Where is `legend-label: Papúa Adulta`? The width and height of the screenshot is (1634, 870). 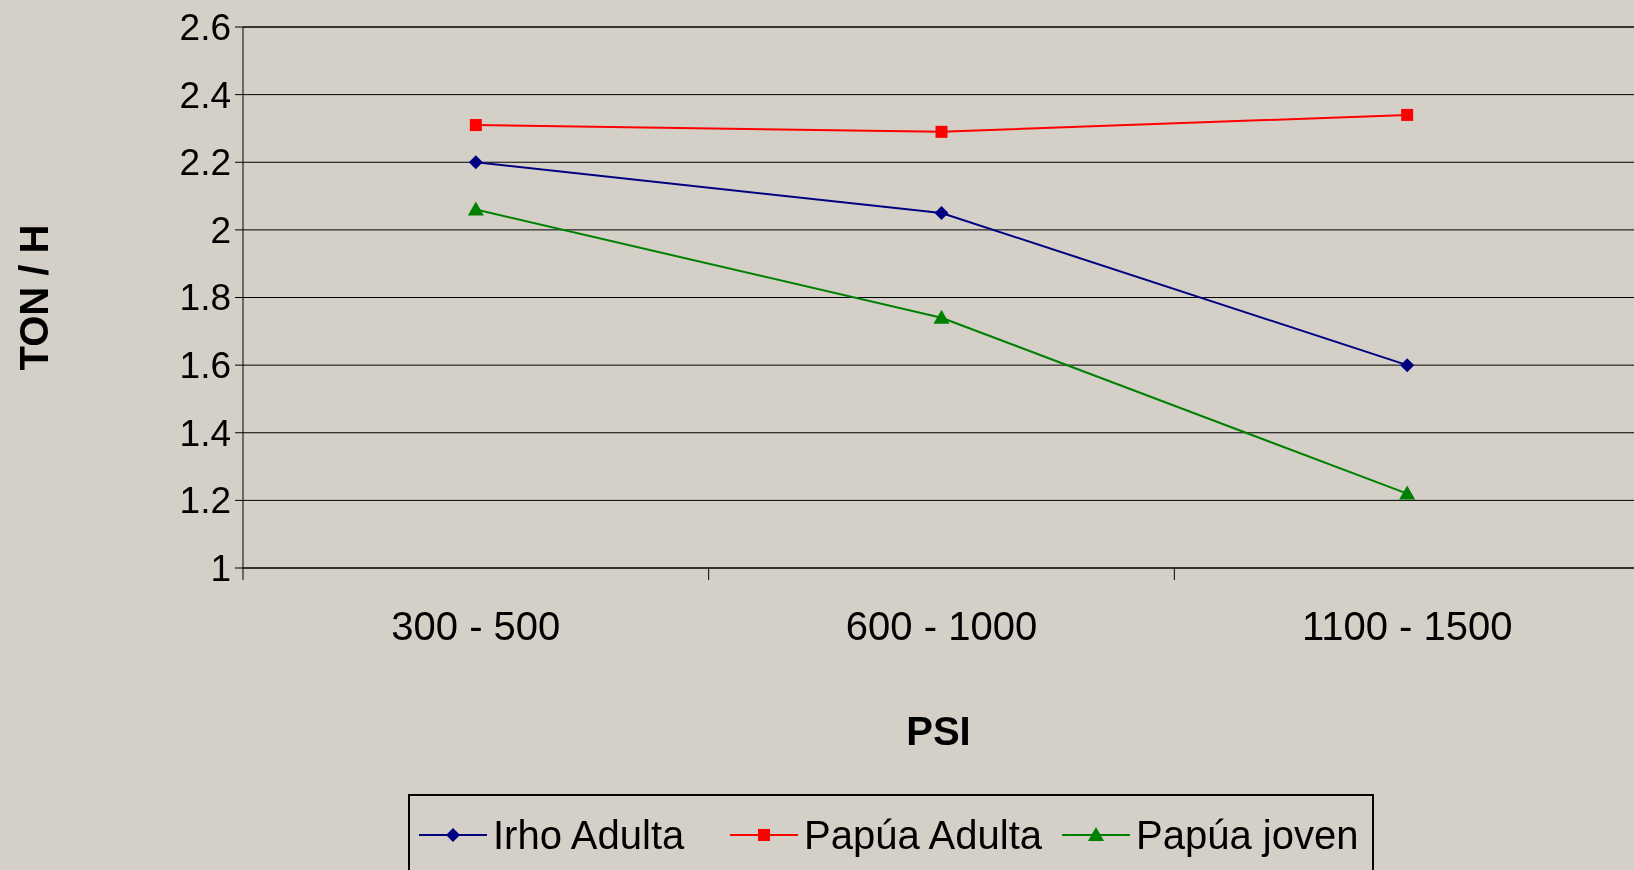
legend-label: Papúa Adulta is located at coordinates (923, 835).